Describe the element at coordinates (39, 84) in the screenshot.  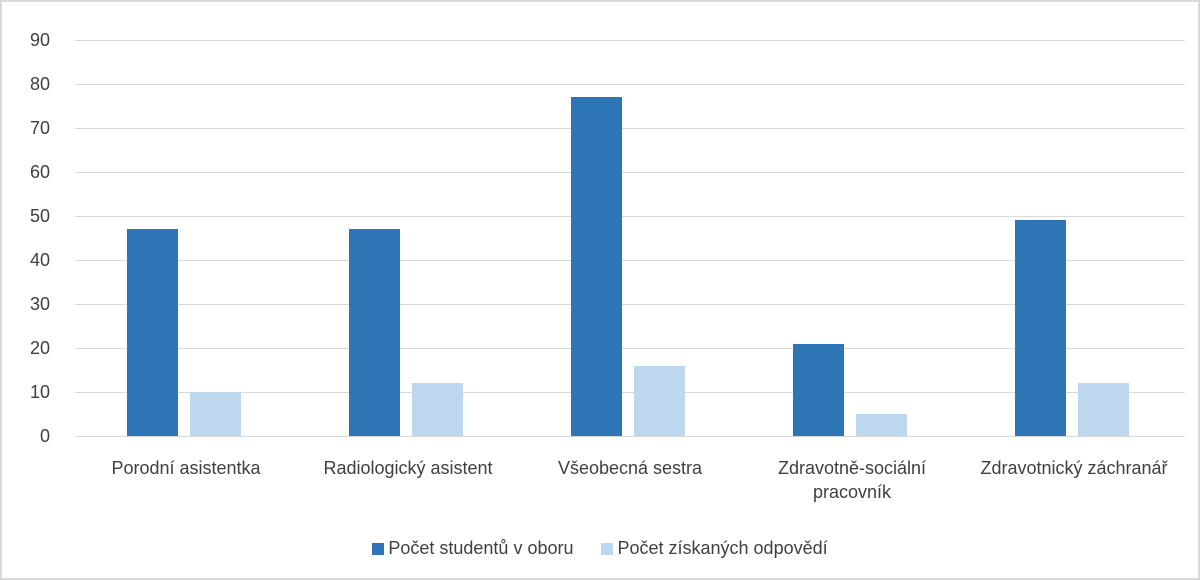
I see `y-tick-label: 80` at that location.